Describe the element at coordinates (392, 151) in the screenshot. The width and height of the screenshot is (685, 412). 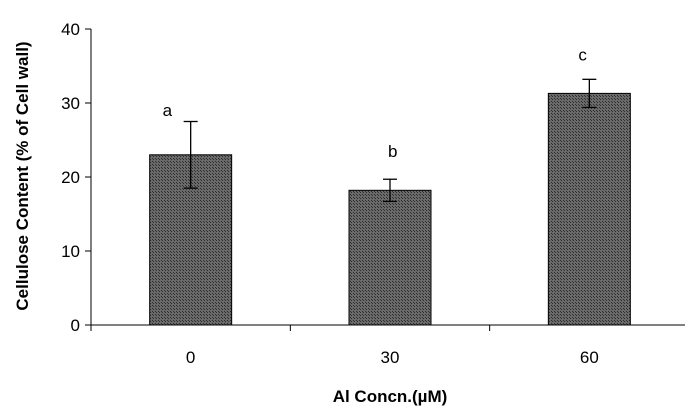
I see `significance-letter: b` at that location.